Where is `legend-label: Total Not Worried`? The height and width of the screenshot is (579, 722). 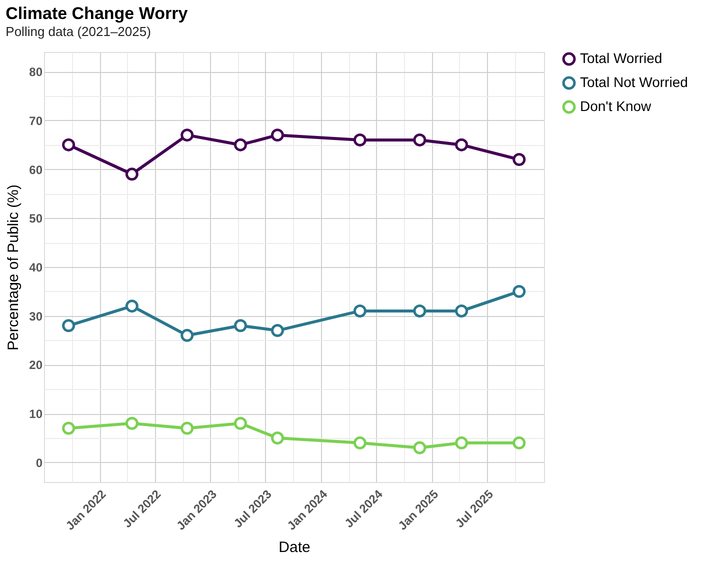 legend-label: Total Not Worried is located at coordinates (634, 82).